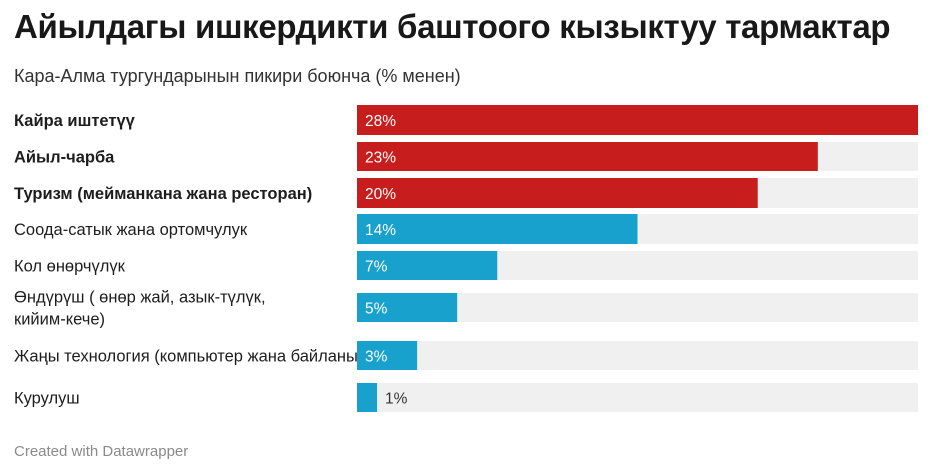 The height and width of the screenshot is (467, 943). I want to click on value-label: 1%, so click(396, 399).